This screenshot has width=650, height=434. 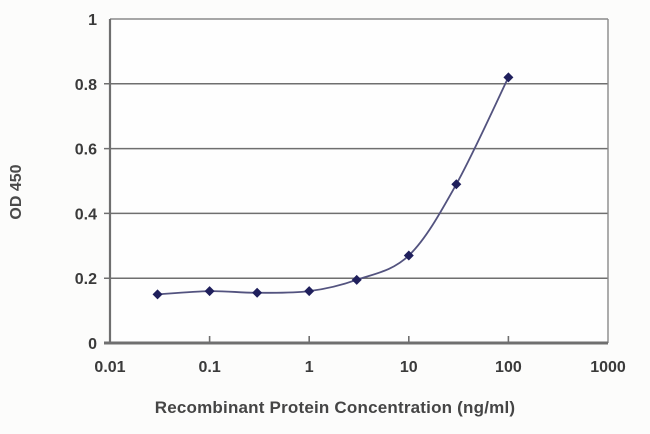 What do you see at coordinates (409, 367) in the screenshot?
I see `x-tick-label: 10` at bounding box center [409, 367].